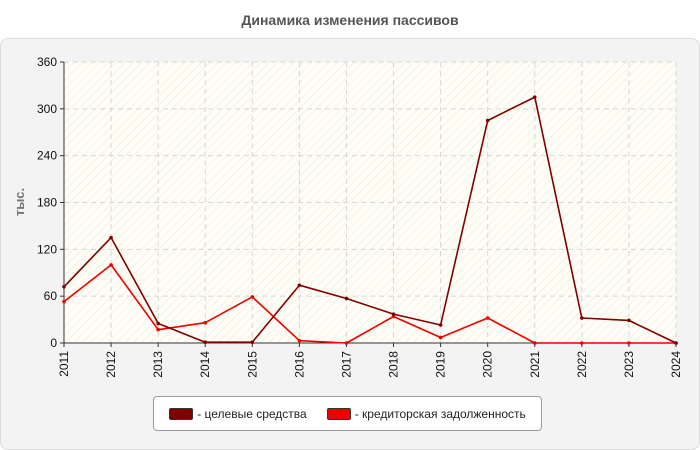 Image resolution: width=700 pixels, height=450 pixels. I want to click on legend-label-target-funds: - целевые средства, so click(252, 413).